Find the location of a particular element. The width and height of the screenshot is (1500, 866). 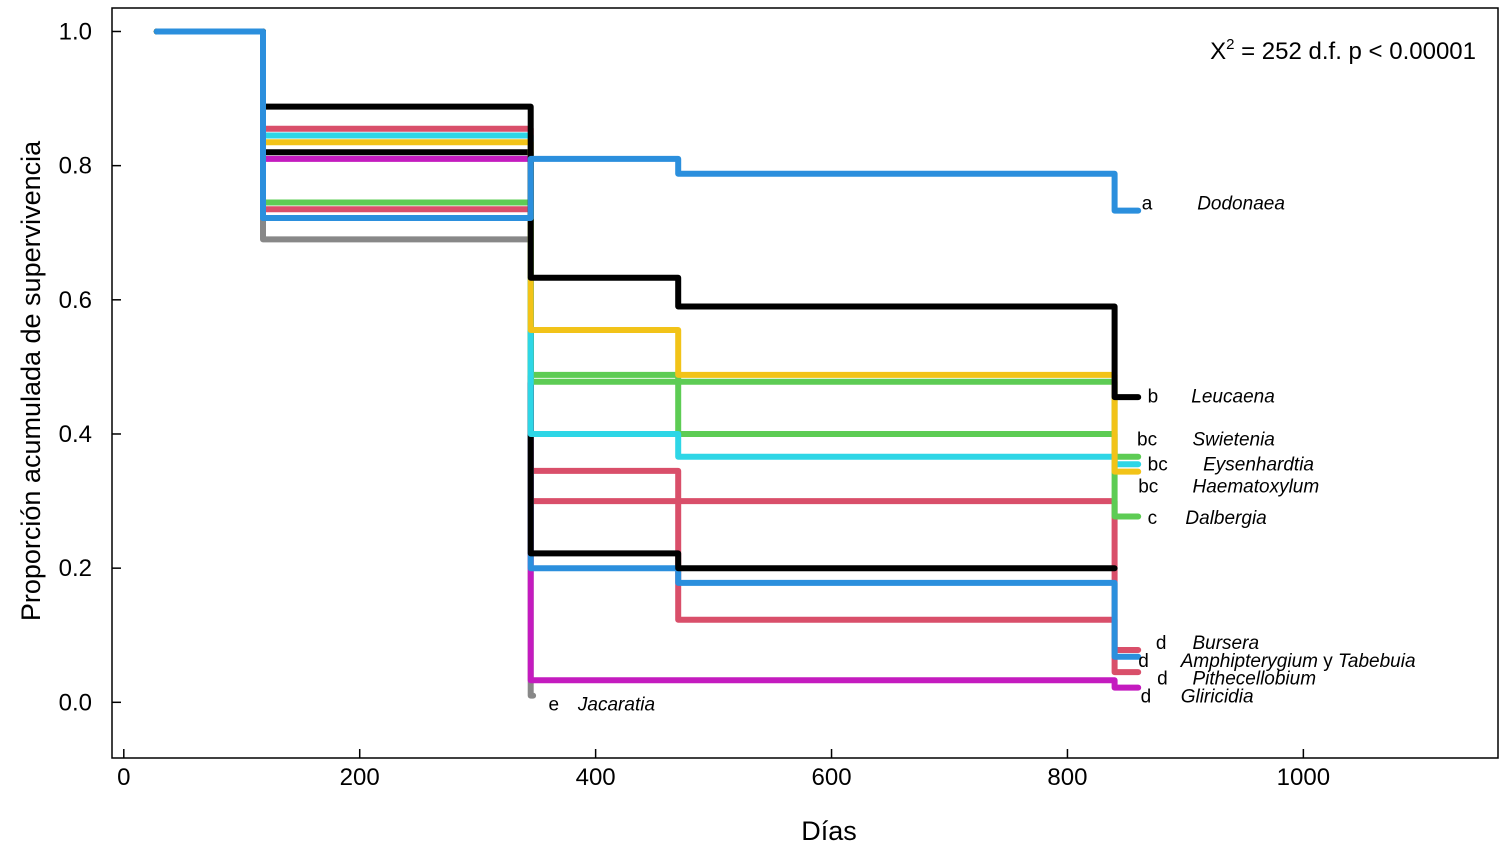

species-name-part: Dodonaea is located at coordinates (1241, 204).